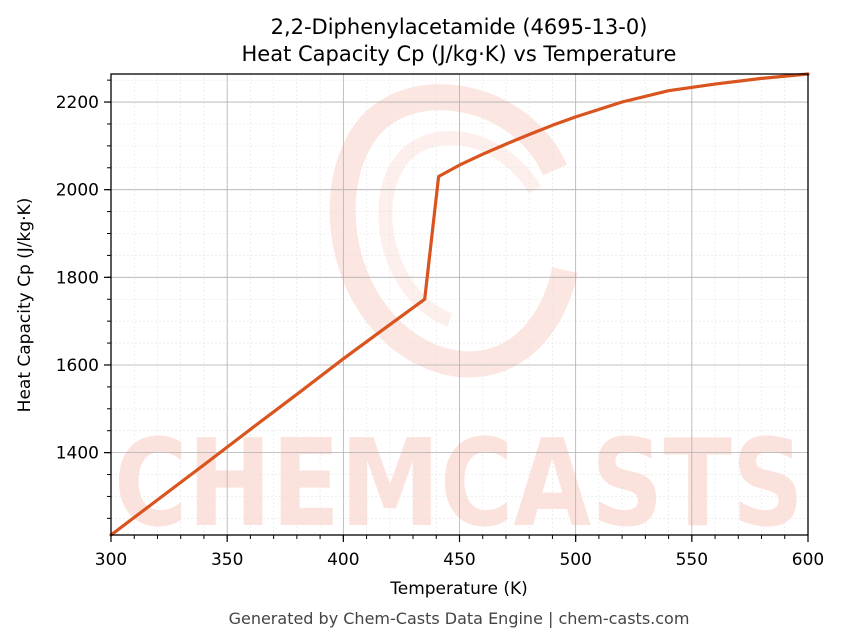 The width and height of the screenshot is (843, 644). I want to click on y-tick-label: 1400, so click(77, 454).